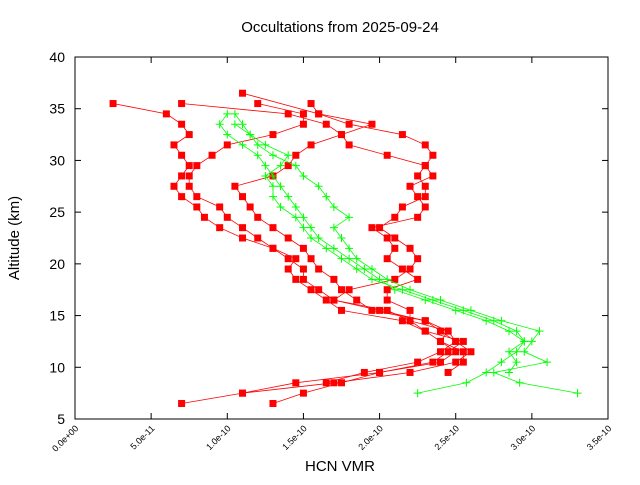 The height and width of the screenshot is (485, 640). What do you see at coordinates (14, 238) in the screenshot?
I see `y-axis-label: Altitude (km)` at bounding box center [14, 238].